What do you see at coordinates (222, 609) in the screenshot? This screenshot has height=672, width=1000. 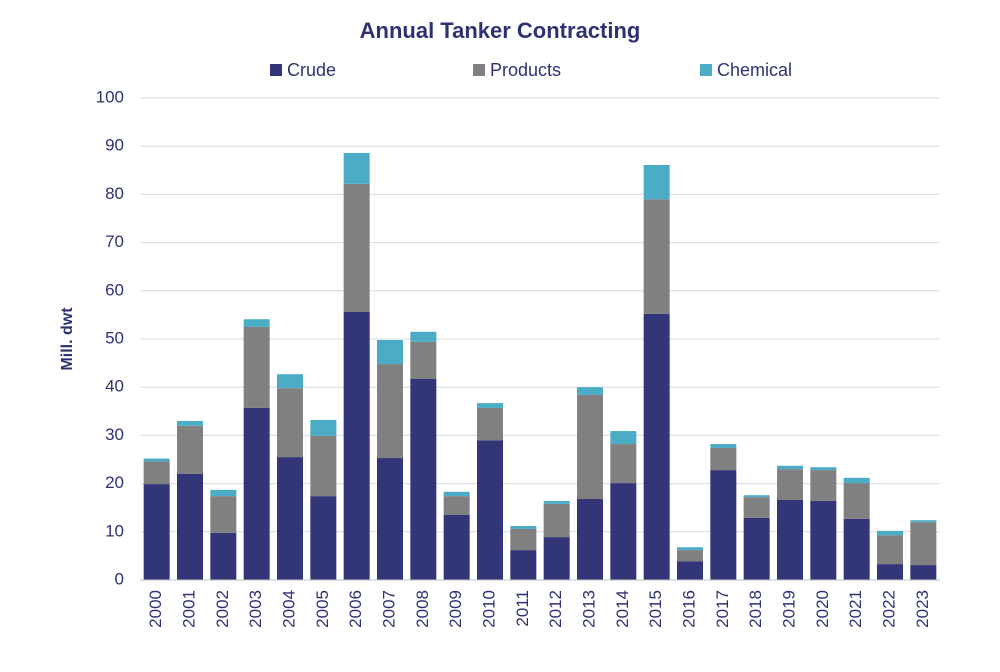 I see `x-tick-label: 2002` at bounding box center [222, 609].